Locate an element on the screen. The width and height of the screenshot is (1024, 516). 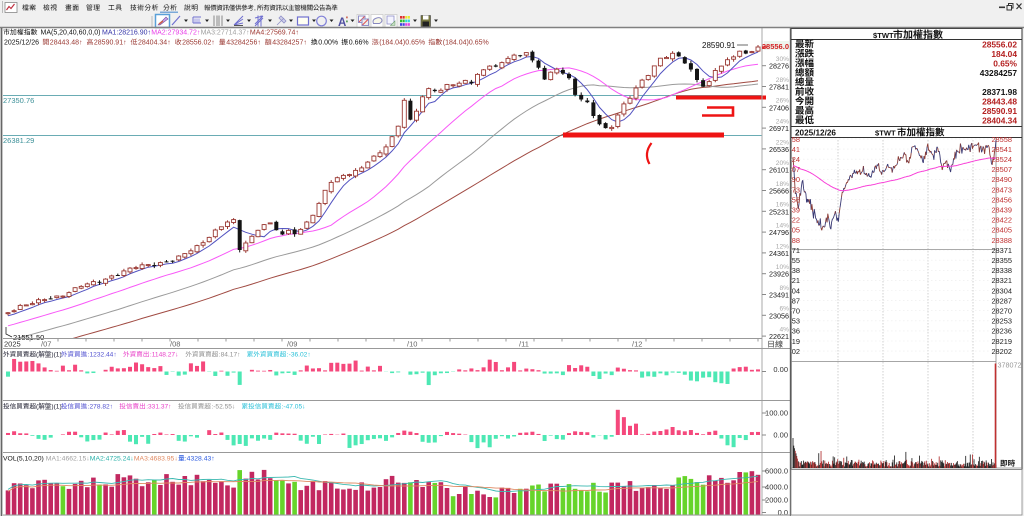
svg-text: 28404.34 is located at coordinates (999, 120).